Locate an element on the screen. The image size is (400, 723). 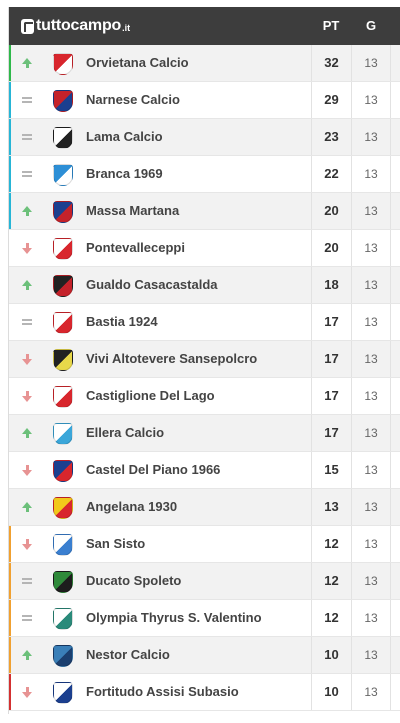
table-row: Vivi Altotevere Sansepolcro 17 13 is located at coordinates (204, 359).